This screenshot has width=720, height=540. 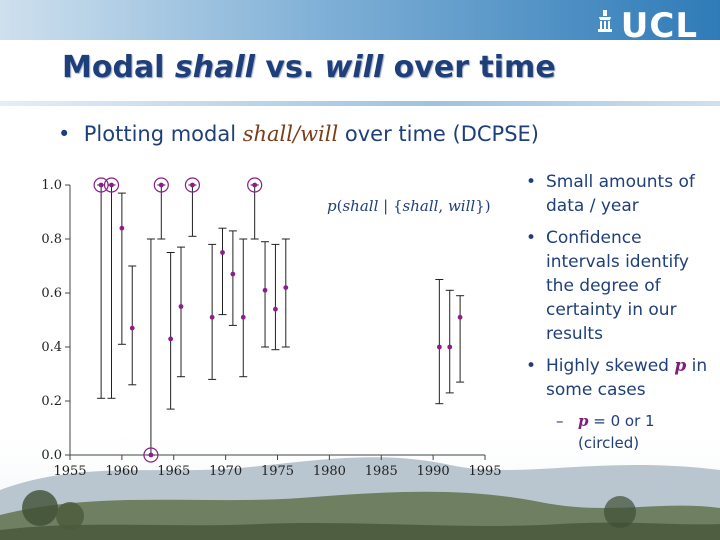 What do you see at coordinates (163, 134) in the screenshot?
I see `main-bullet-prefix: Plotting modal` at bounding box center [163, 134].